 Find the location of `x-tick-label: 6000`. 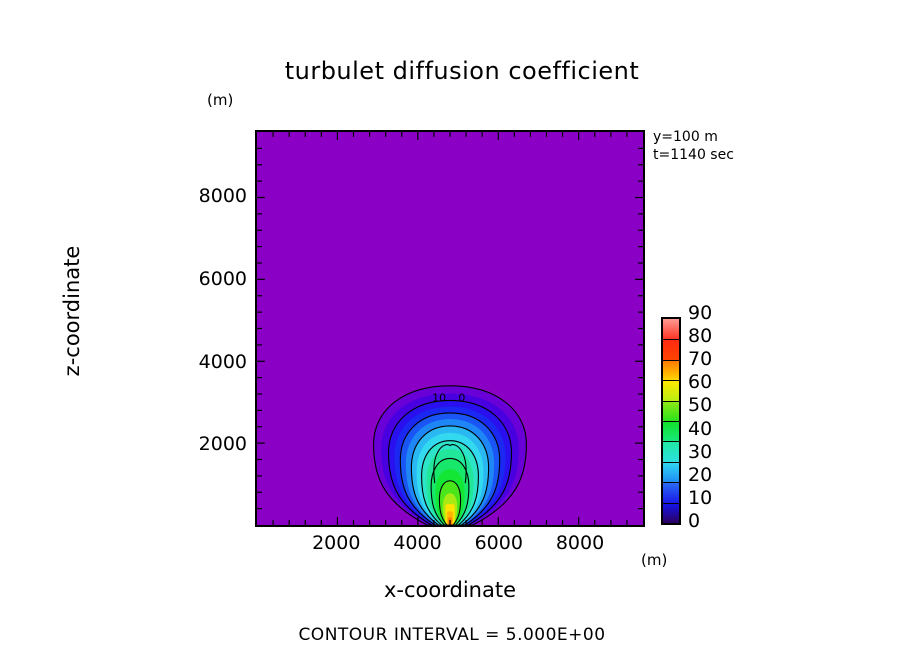

x-tick-label: 6000 is located at coordinates (498, 543).